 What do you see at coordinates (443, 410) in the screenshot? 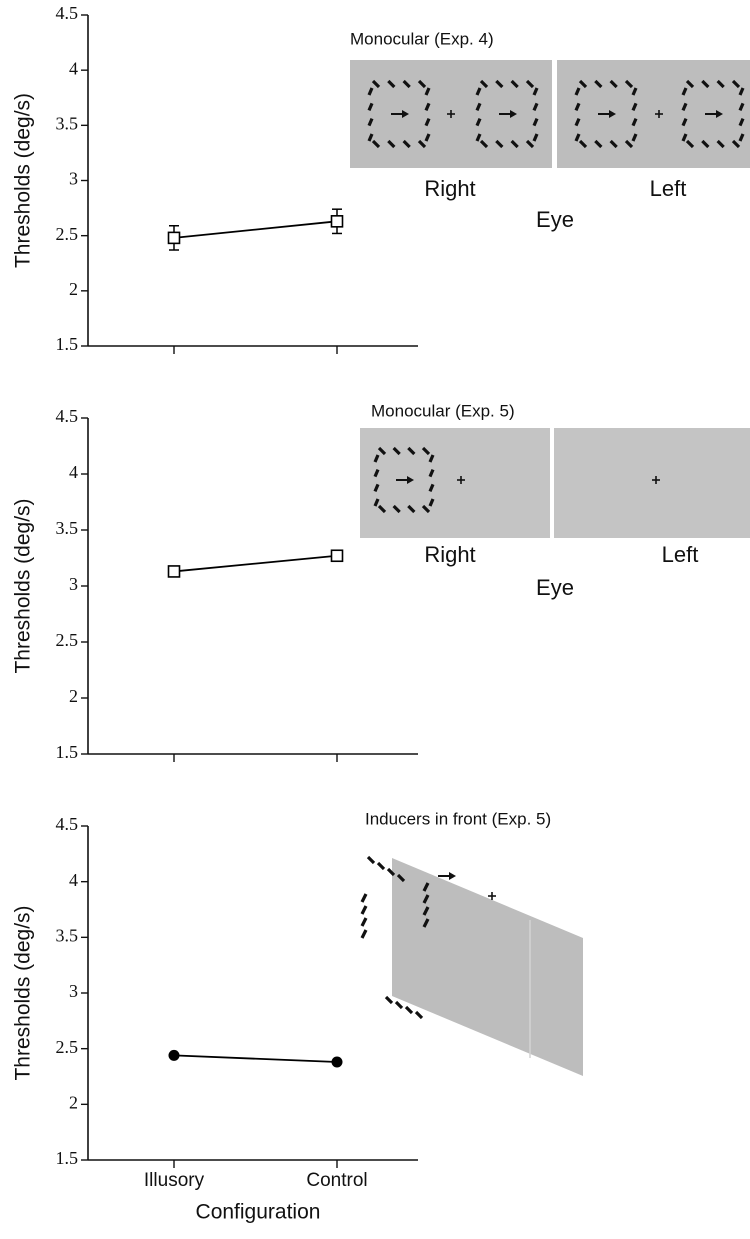
I see `annotation: Monocular (Exp. 5)` at bounding box center [443, 410].